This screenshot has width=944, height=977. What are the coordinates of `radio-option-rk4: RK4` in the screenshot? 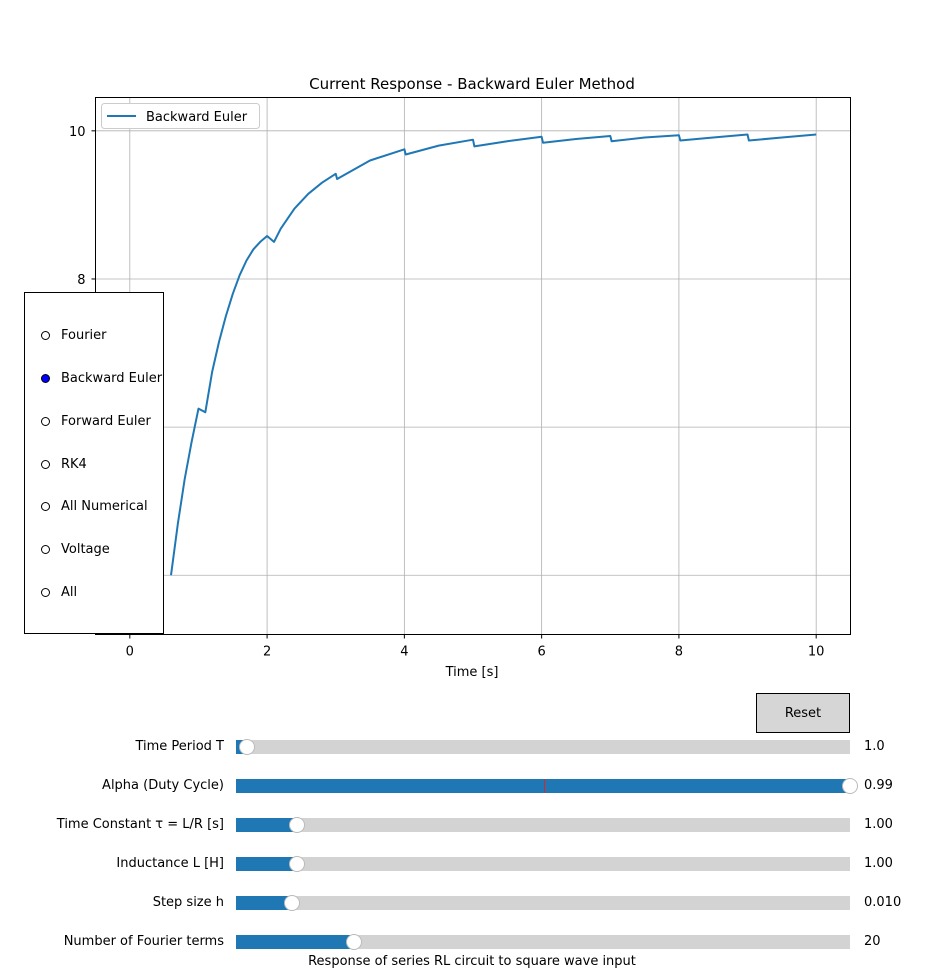 It's located at (56, 464).